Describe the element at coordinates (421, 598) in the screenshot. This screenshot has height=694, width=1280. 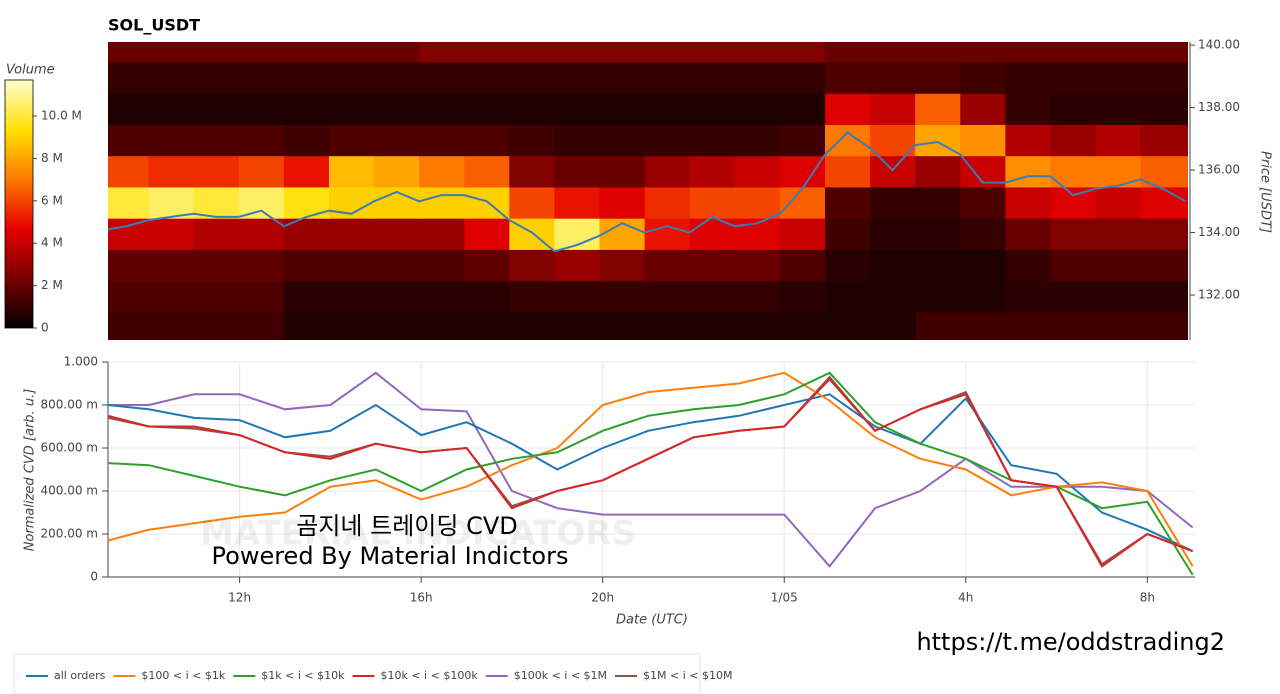
I see `x-tick-label: 16h` at that location.